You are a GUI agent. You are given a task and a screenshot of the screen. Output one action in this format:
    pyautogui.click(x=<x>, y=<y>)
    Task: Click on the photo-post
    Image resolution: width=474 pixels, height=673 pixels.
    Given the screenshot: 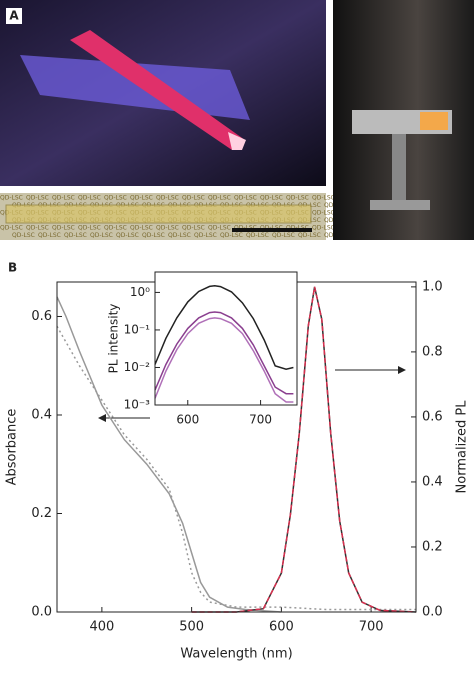 What is the action you would take?
    pyautogui.click(x=399, y=169)
    